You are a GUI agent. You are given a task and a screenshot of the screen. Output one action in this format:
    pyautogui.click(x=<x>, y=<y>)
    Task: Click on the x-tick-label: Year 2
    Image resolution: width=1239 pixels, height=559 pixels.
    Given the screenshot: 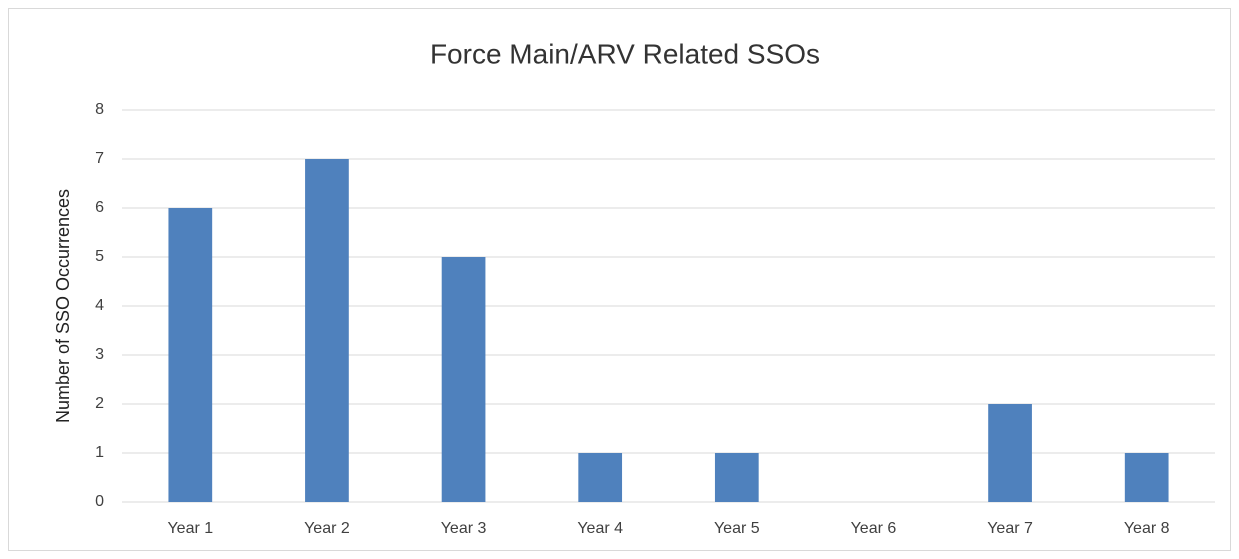 What is the action you would take?
    pyautogui.click(x=327, y=528)
    